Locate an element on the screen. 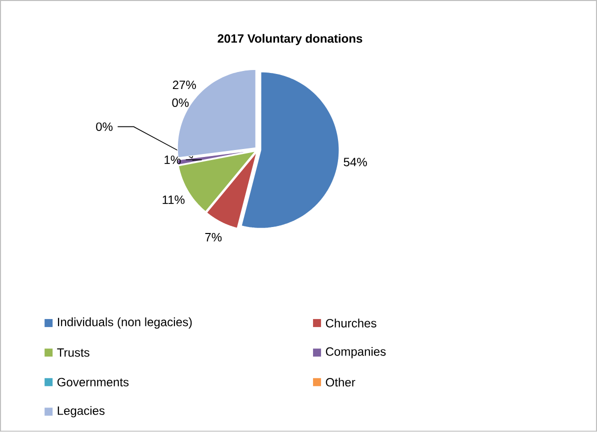 Image resolution: width=597 pixels, height=432 pixels. legend-label: Governments is located at coordinates (93, 382).